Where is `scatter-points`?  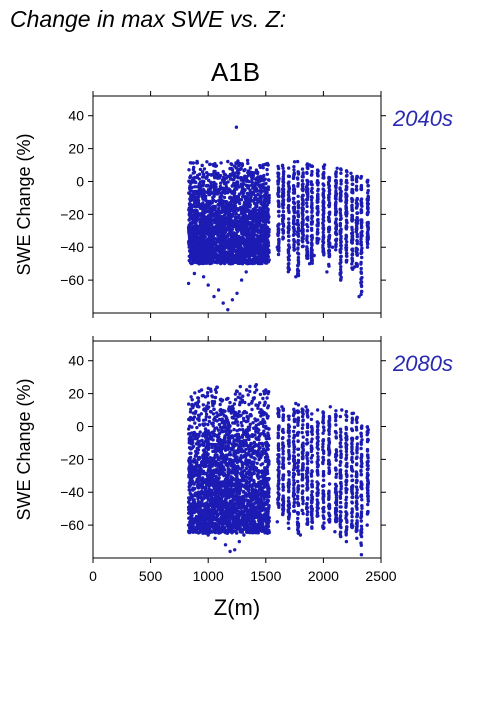 scatter-points is located at coordinates (278, 218).